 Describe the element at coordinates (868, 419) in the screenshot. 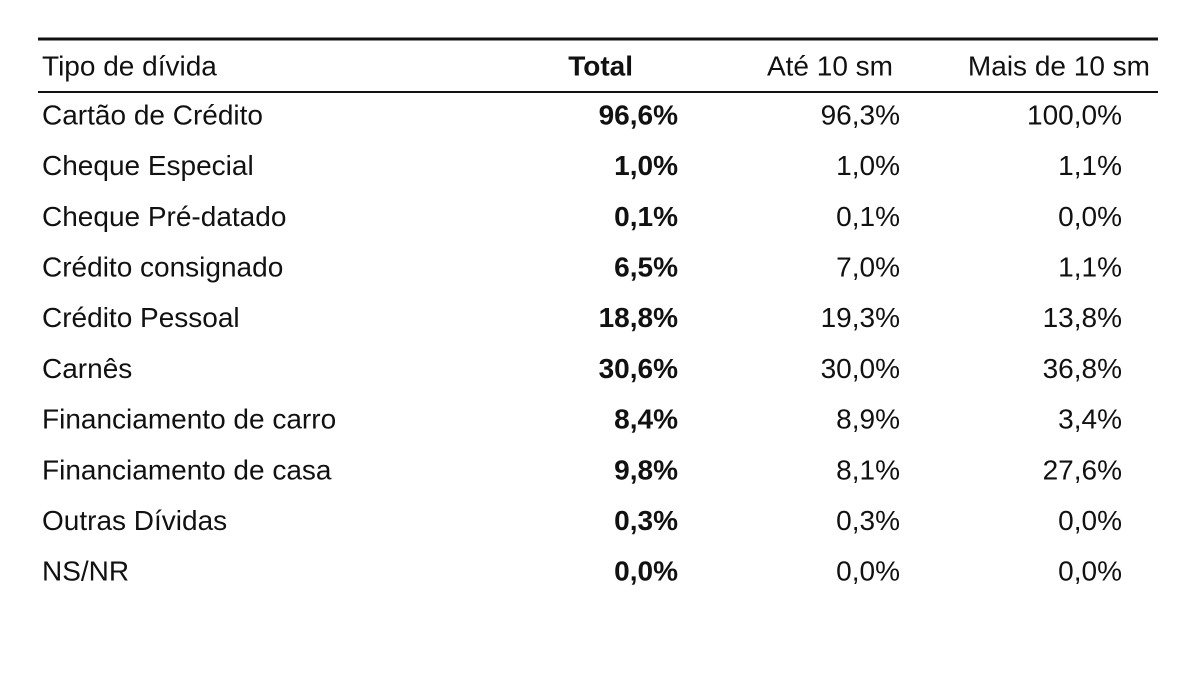

I see `cell-value: 8,9%` at that location.